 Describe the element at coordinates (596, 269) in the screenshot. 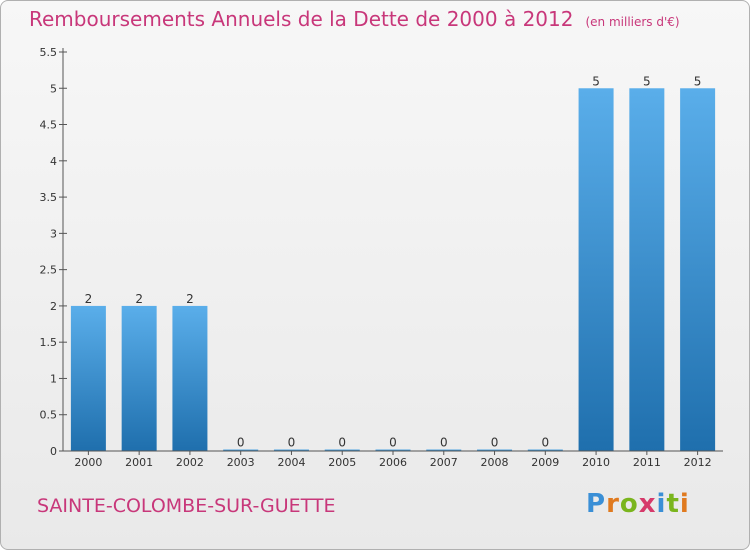

I see `bar-2010` at that location.